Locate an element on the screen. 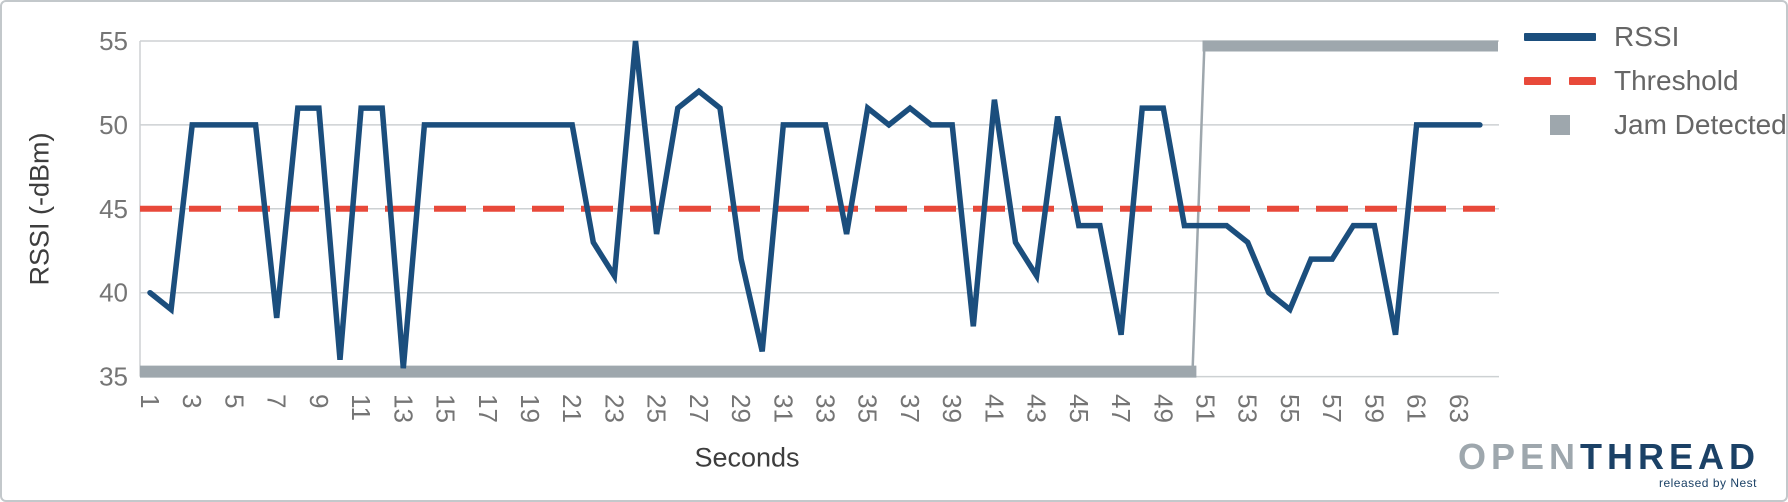 This screenshot has width=1788, height=502. y-tick-label: 40 is located at coordinates (113, 293).